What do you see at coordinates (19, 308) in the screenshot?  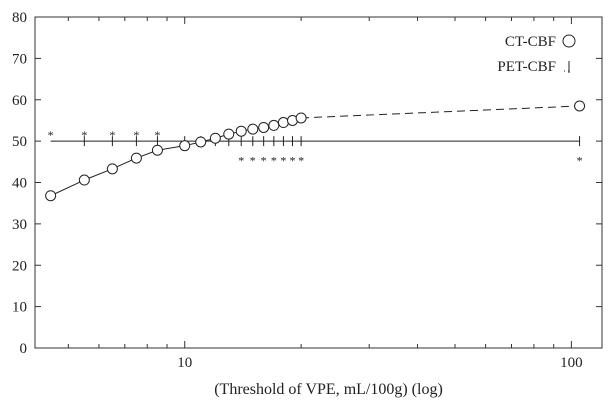 I see `y-tick-label: 10` at bounding box center [19, 308].